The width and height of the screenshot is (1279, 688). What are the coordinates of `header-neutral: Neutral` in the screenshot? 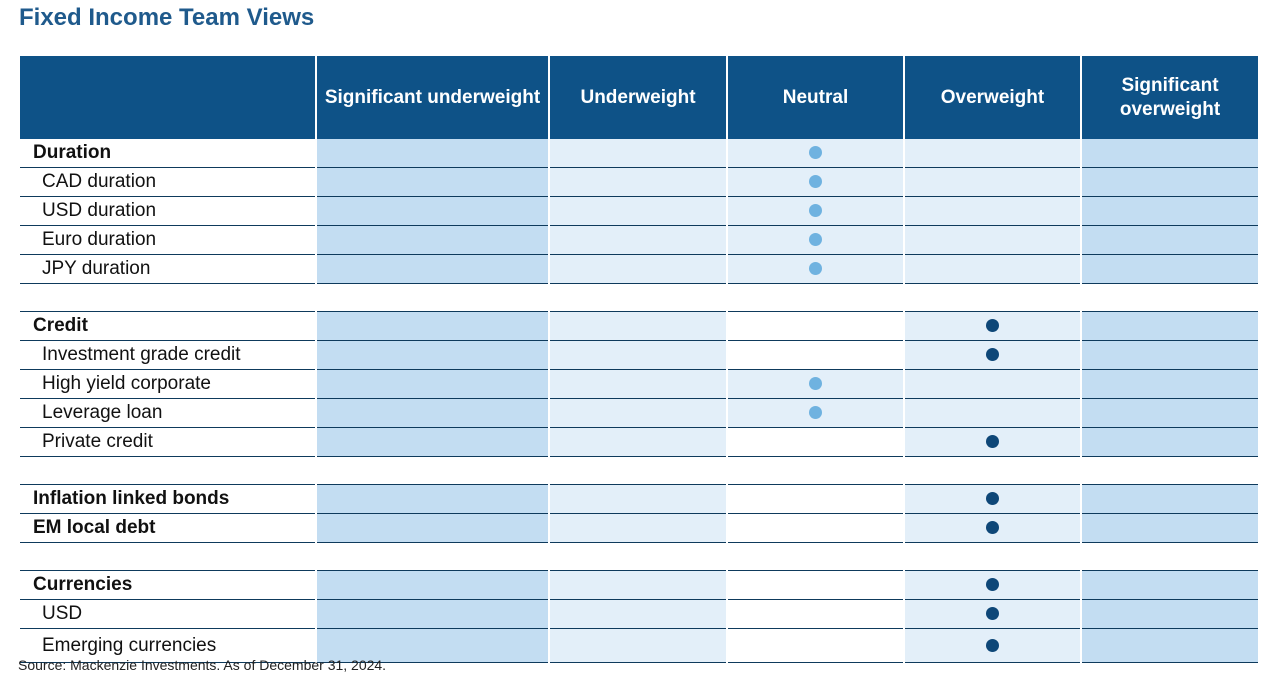 It's located at (815, 97).